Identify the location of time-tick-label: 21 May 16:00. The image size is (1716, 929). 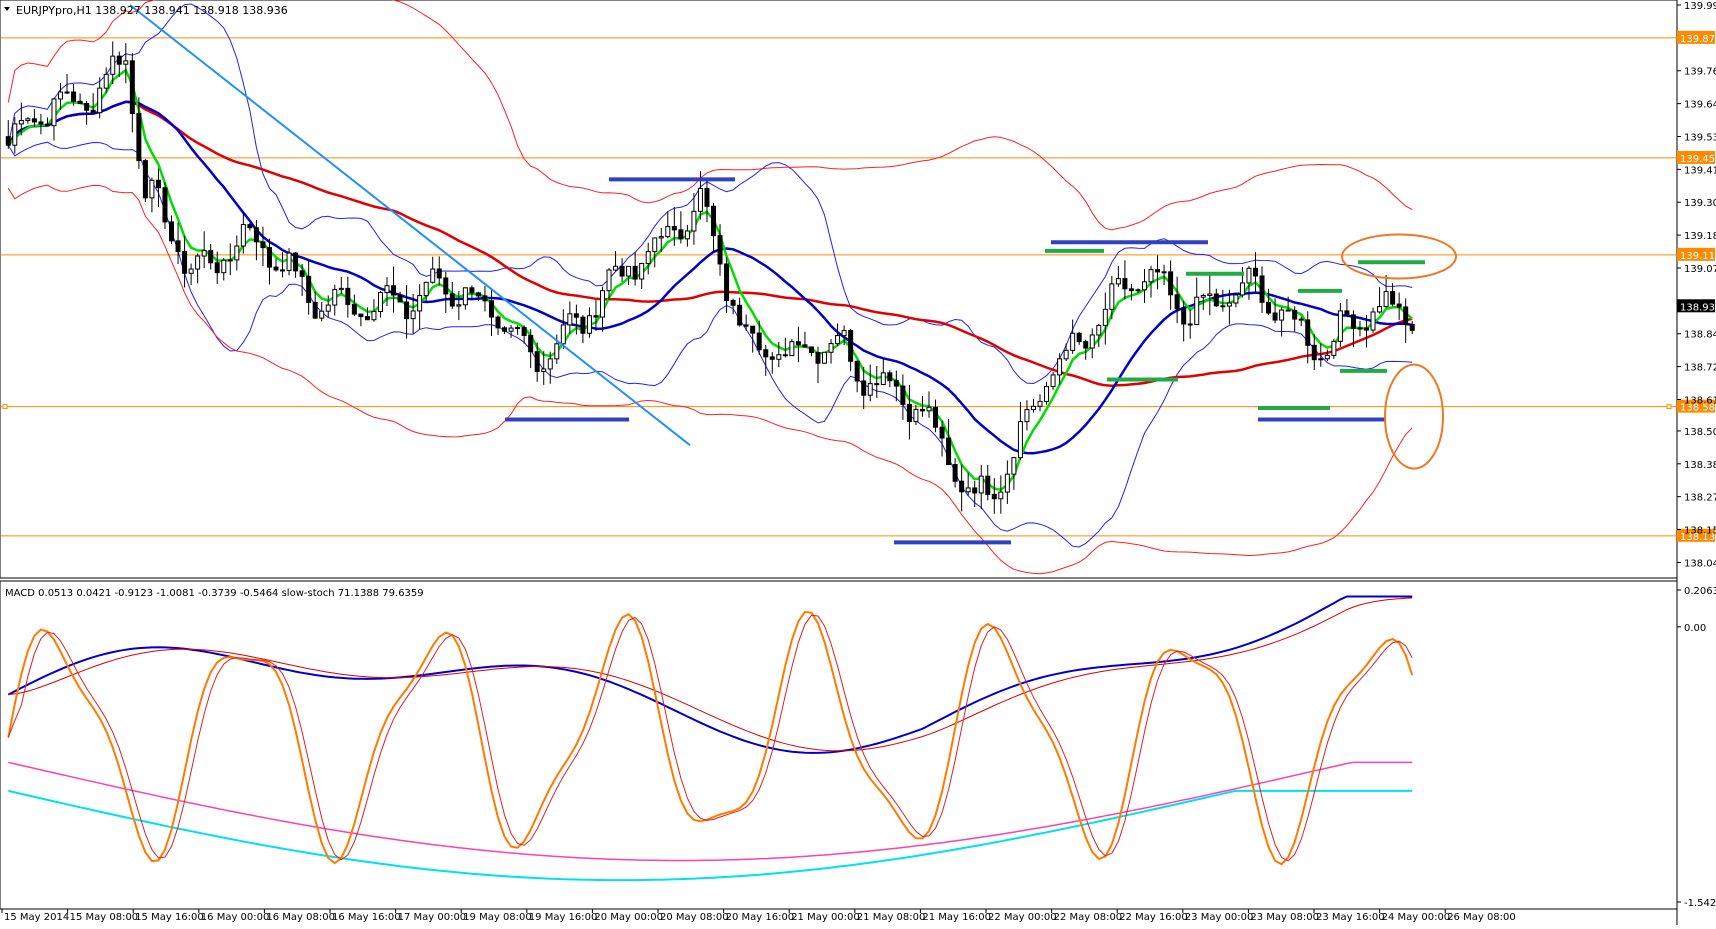
(956, 917).